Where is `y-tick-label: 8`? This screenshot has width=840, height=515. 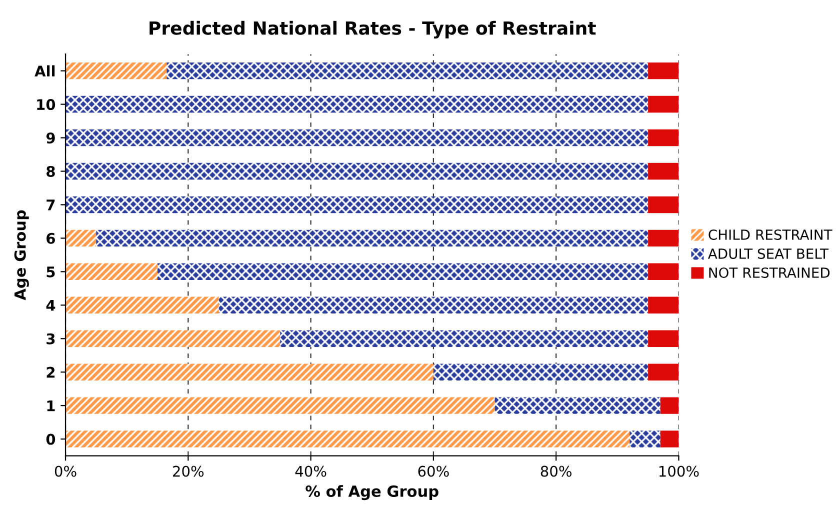
y-tick-label: 8 is located at coordinates (50, 171).